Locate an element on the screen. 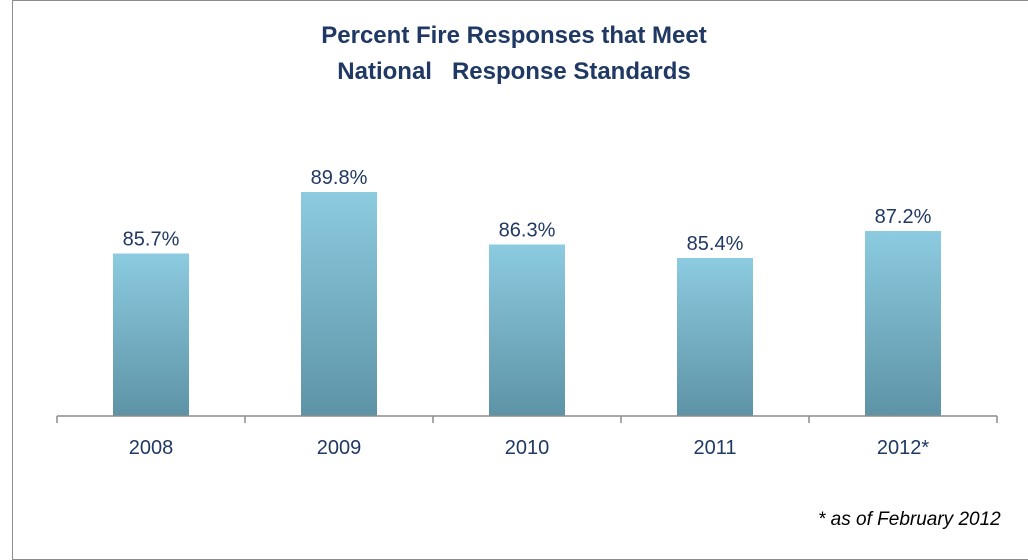  data-label-2011: 85.4% is located at coordinates (715, 244).